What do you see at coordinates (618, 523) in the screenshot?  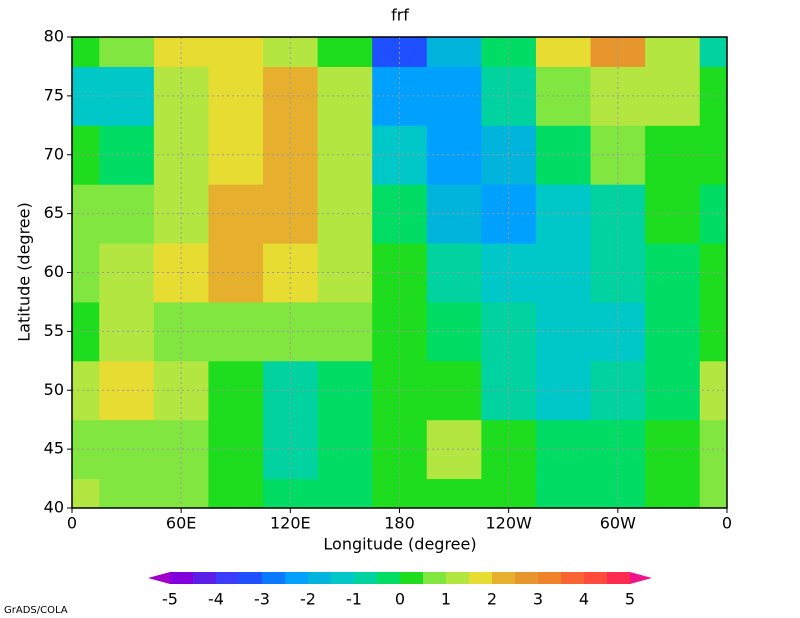 I see `x-tick-label: 60W` at bounding box center [618, 523].